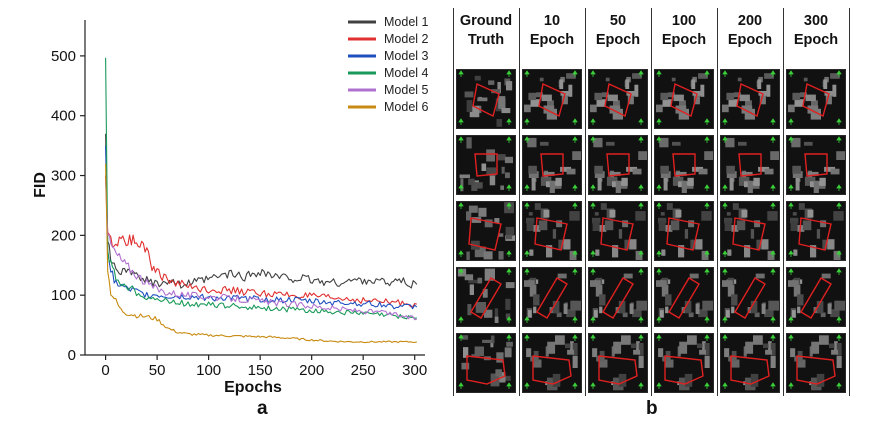  Describe the element at coordinates (406, 39) in the screenshot. I see `legend-entry: Model 2` at that location.